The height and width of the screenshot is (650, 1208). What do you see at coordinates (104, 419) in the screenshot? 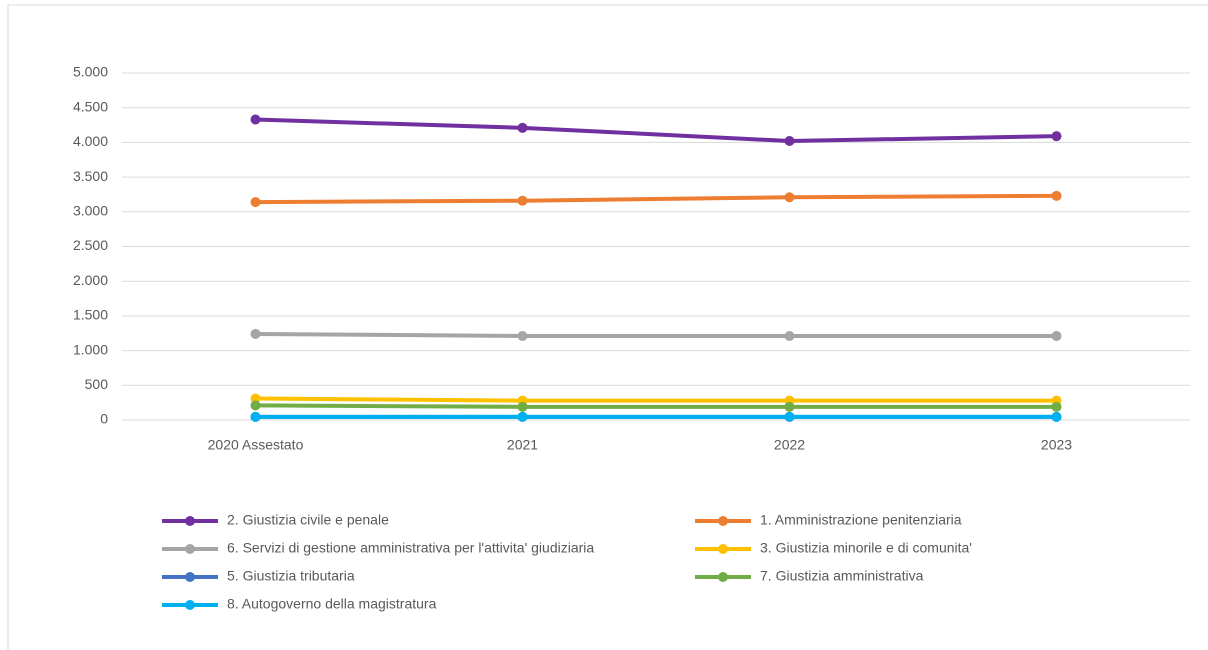
I see `y-tick-label: 0` at bounding box center [104, 419].